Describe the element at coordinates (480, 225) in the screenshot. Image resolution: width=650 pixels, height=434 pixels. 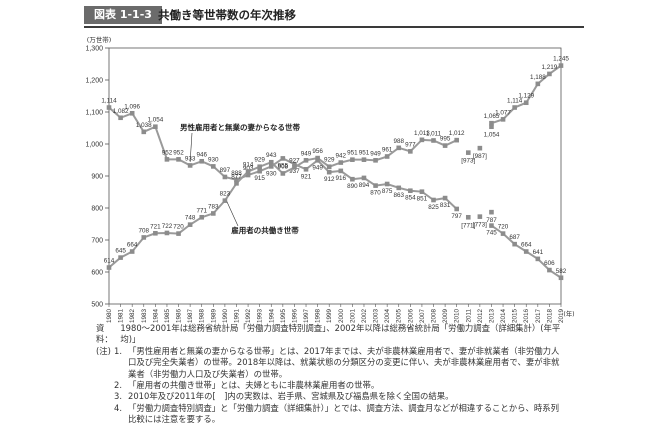
I see `data-label-bracketed: [773]` at that location.